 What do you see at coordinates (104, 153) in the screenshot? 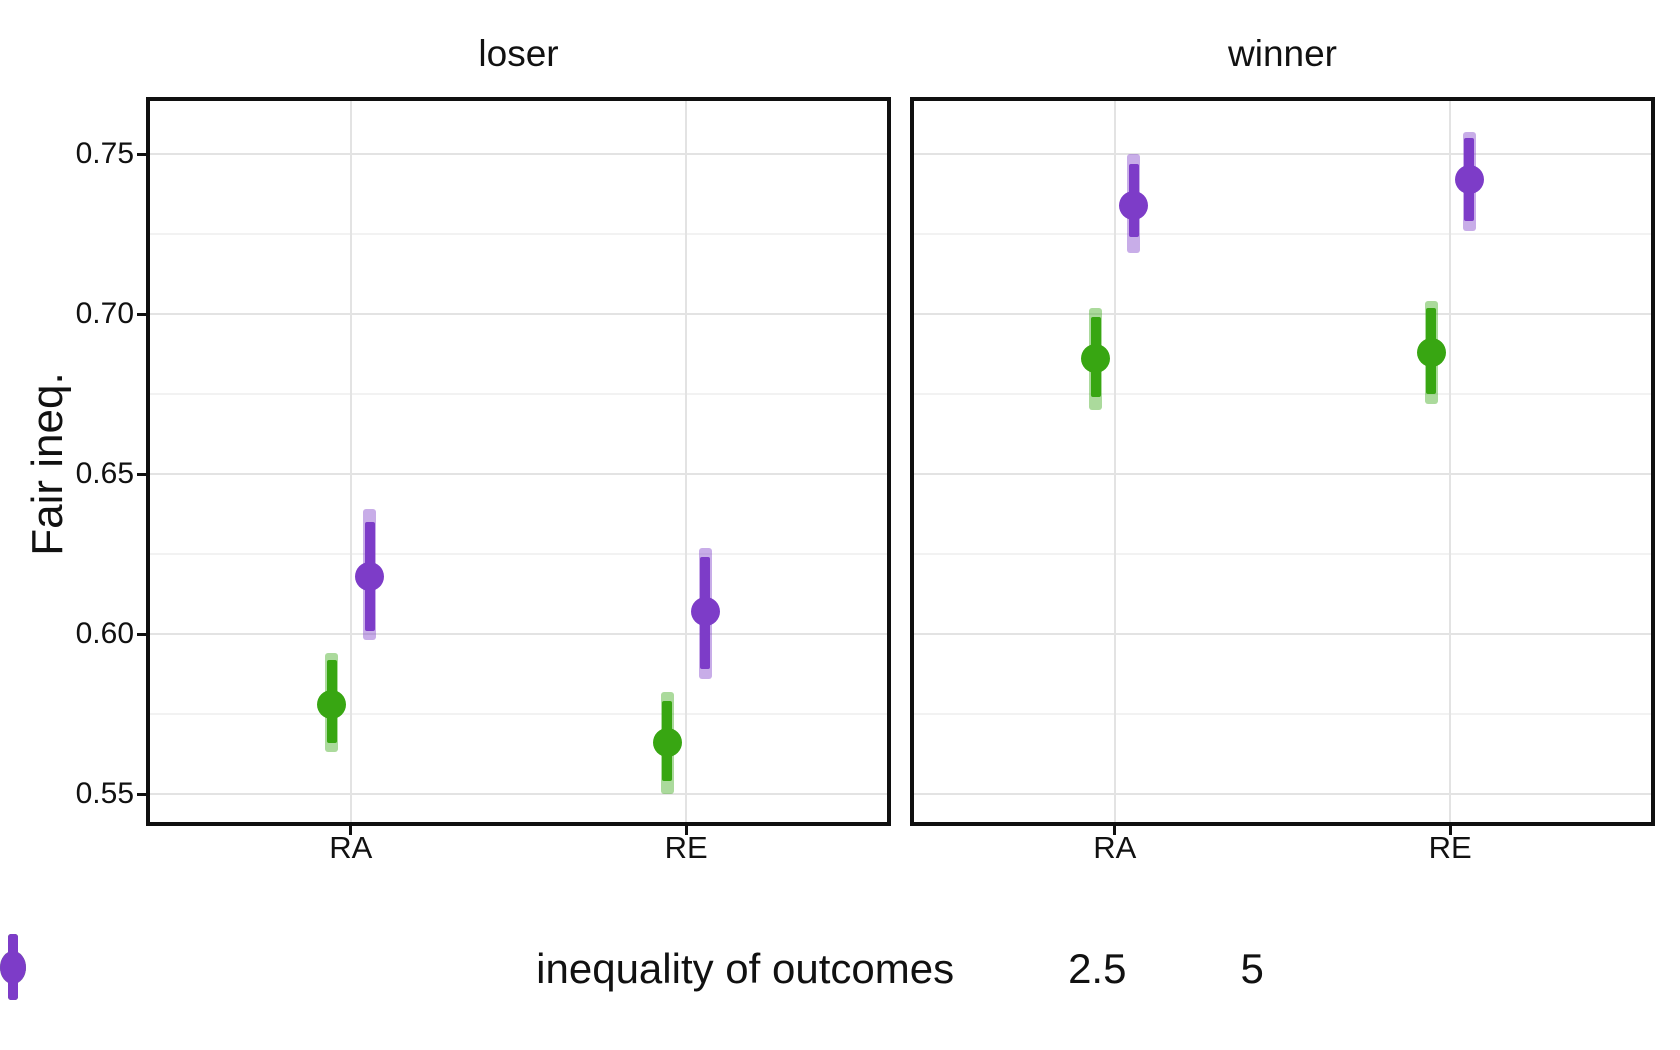
I see `y-tick-label-0.75: 0.75` at bounding box center [104, 153].